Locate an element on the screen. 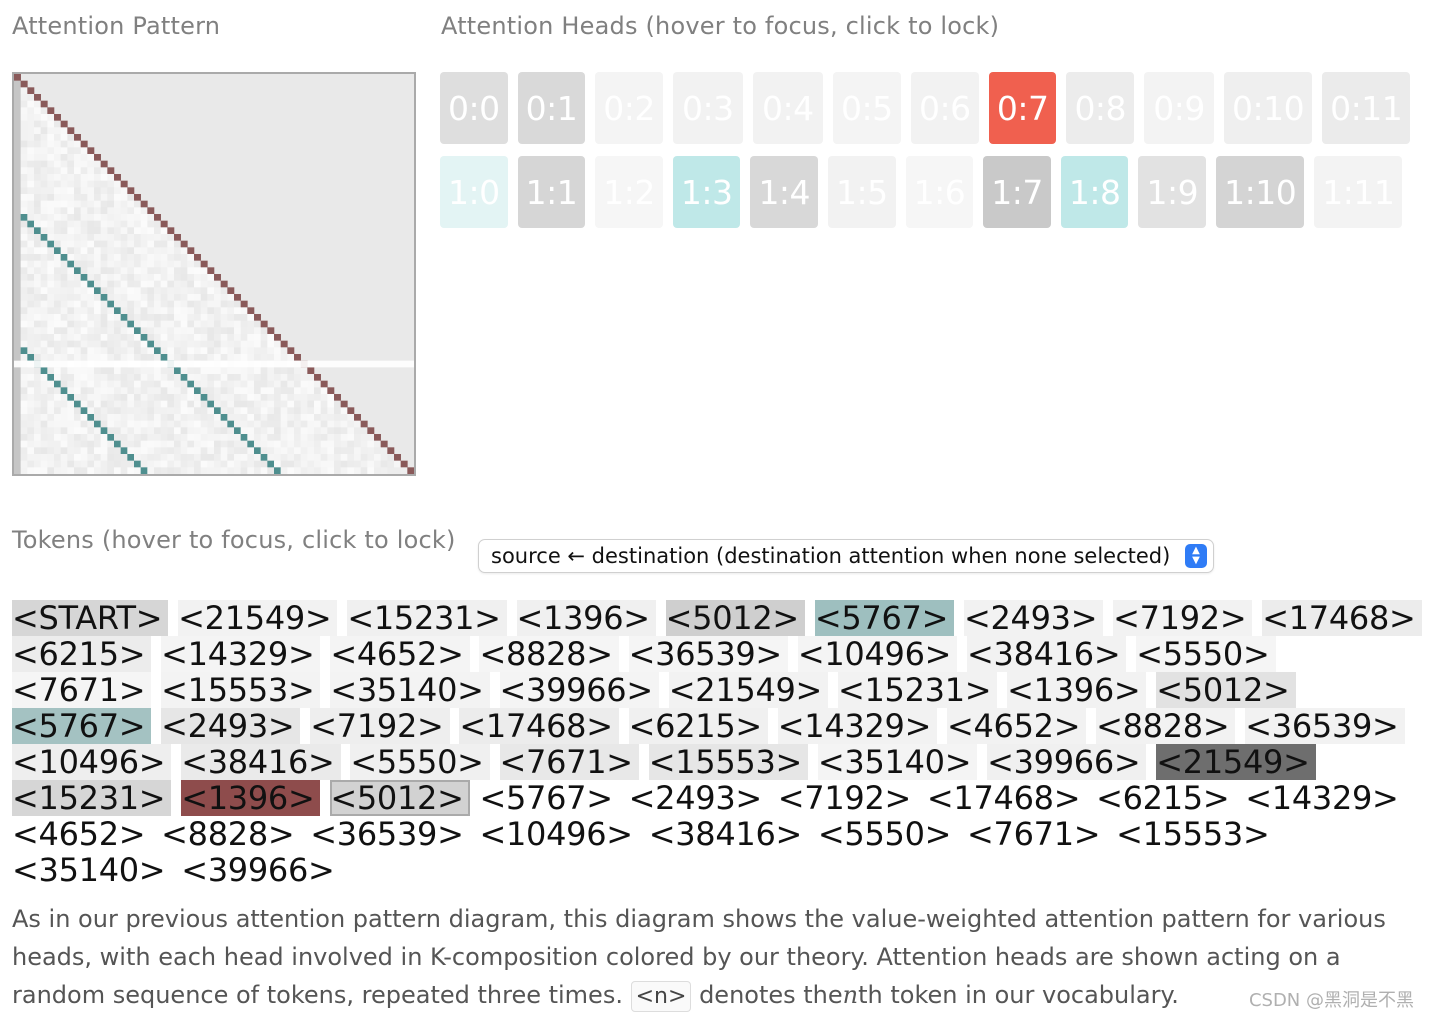  head-button-1-0: 1:0 is located at coordinates (474, 192).